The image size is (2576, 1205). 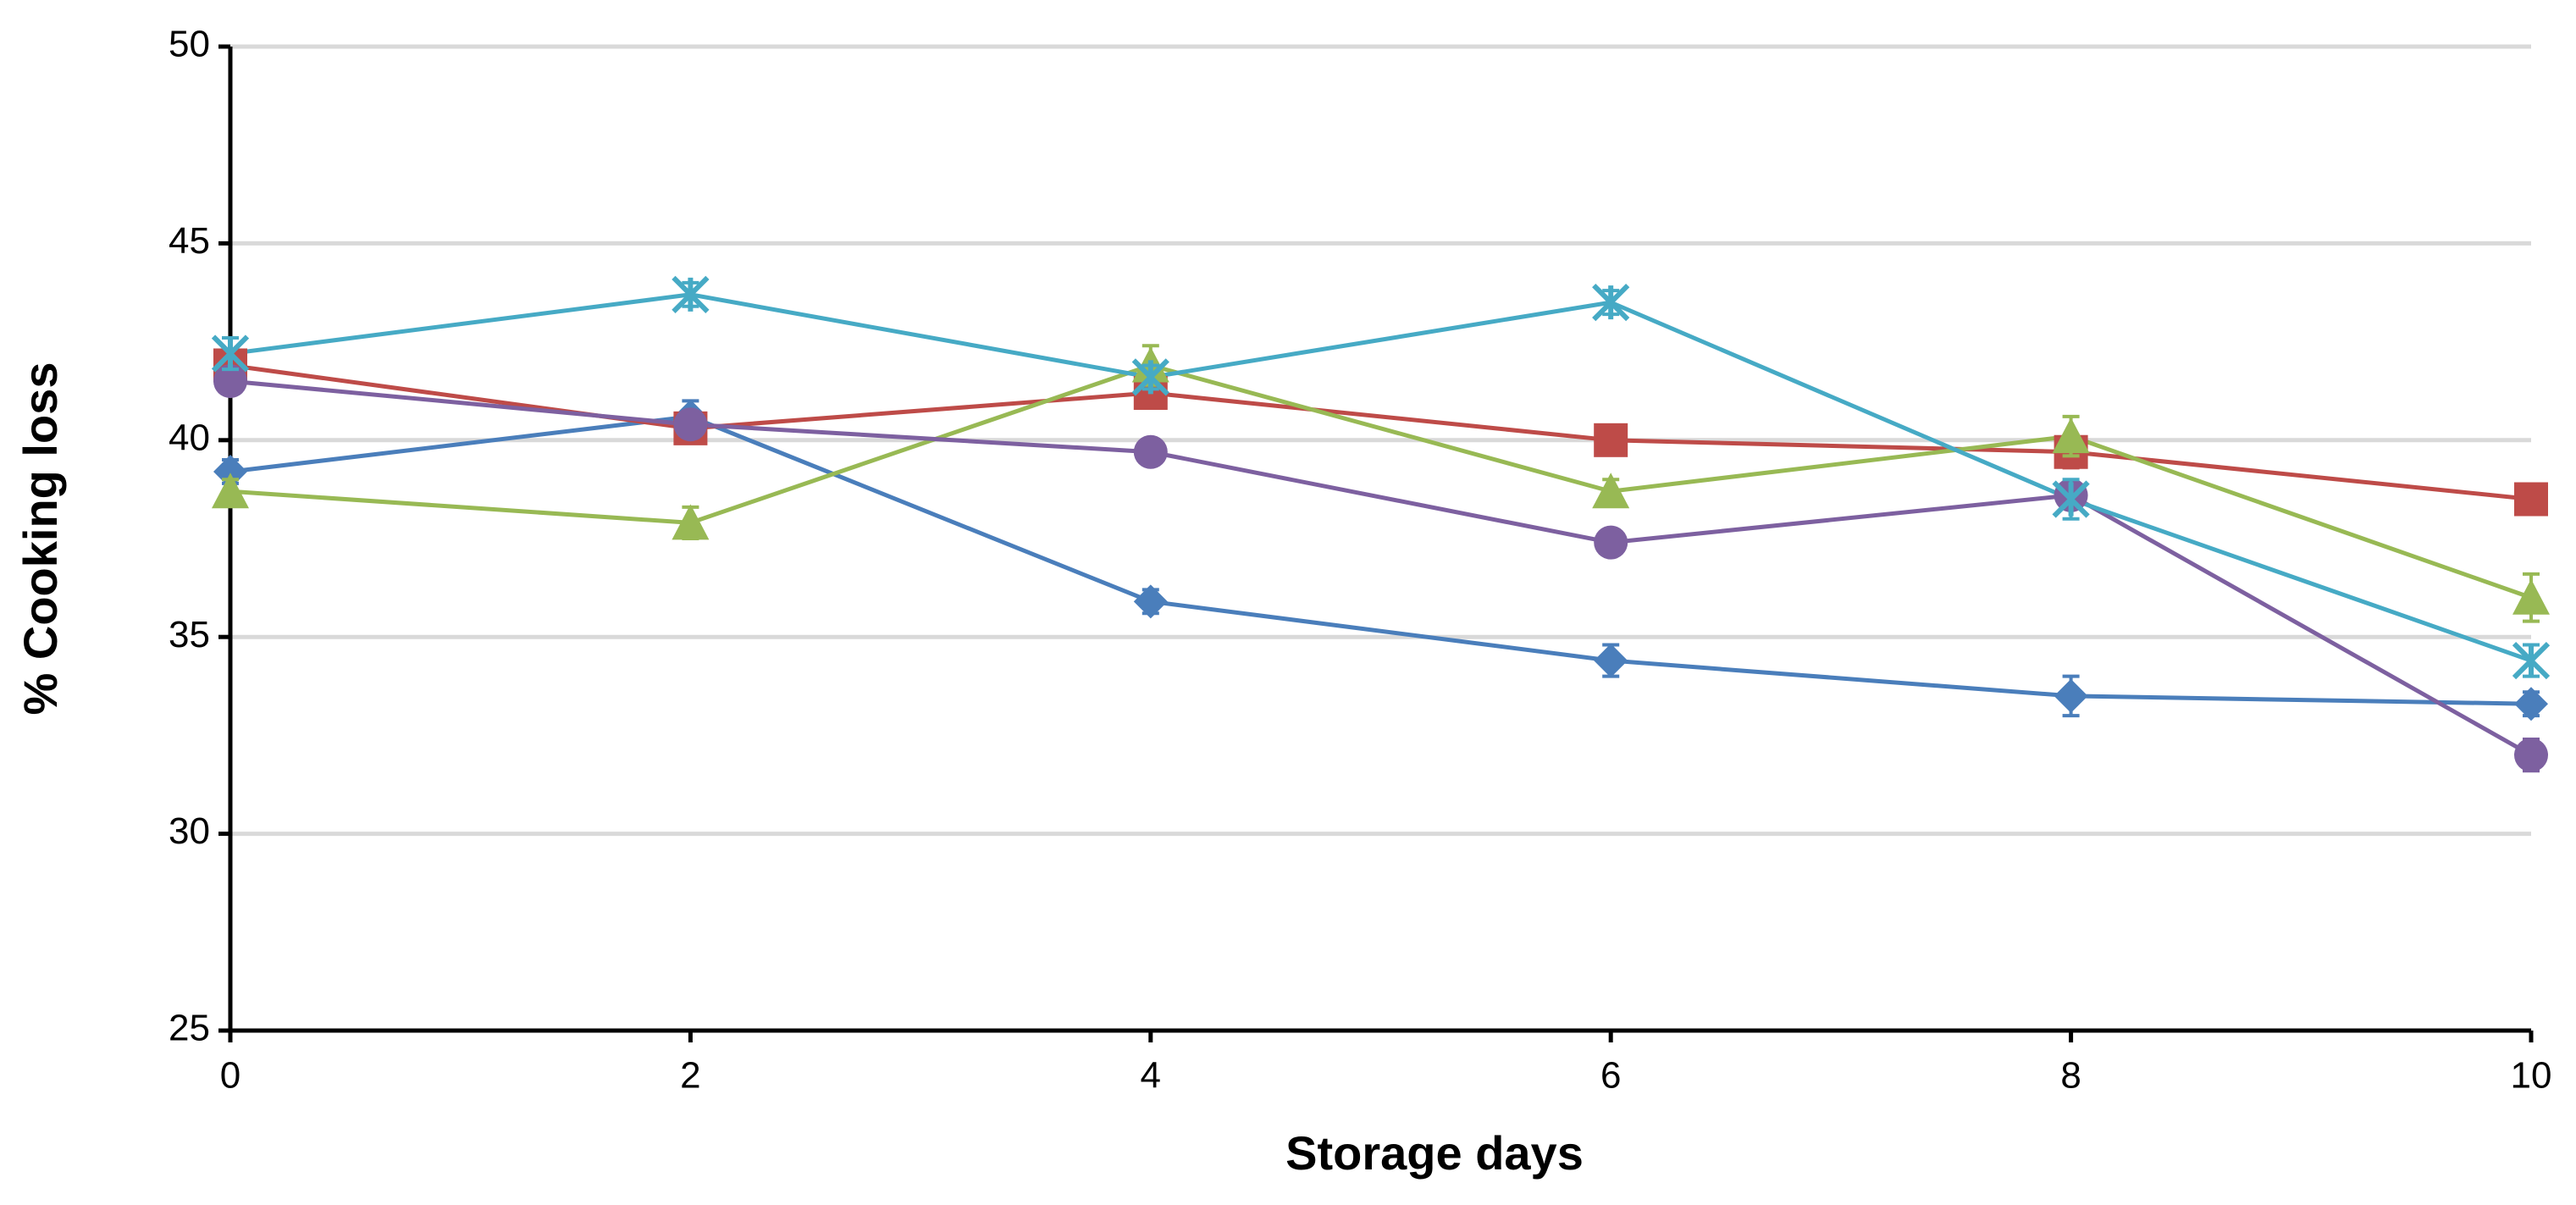 I want to click on y-tick-label: 30, so click(x=190, y=831).